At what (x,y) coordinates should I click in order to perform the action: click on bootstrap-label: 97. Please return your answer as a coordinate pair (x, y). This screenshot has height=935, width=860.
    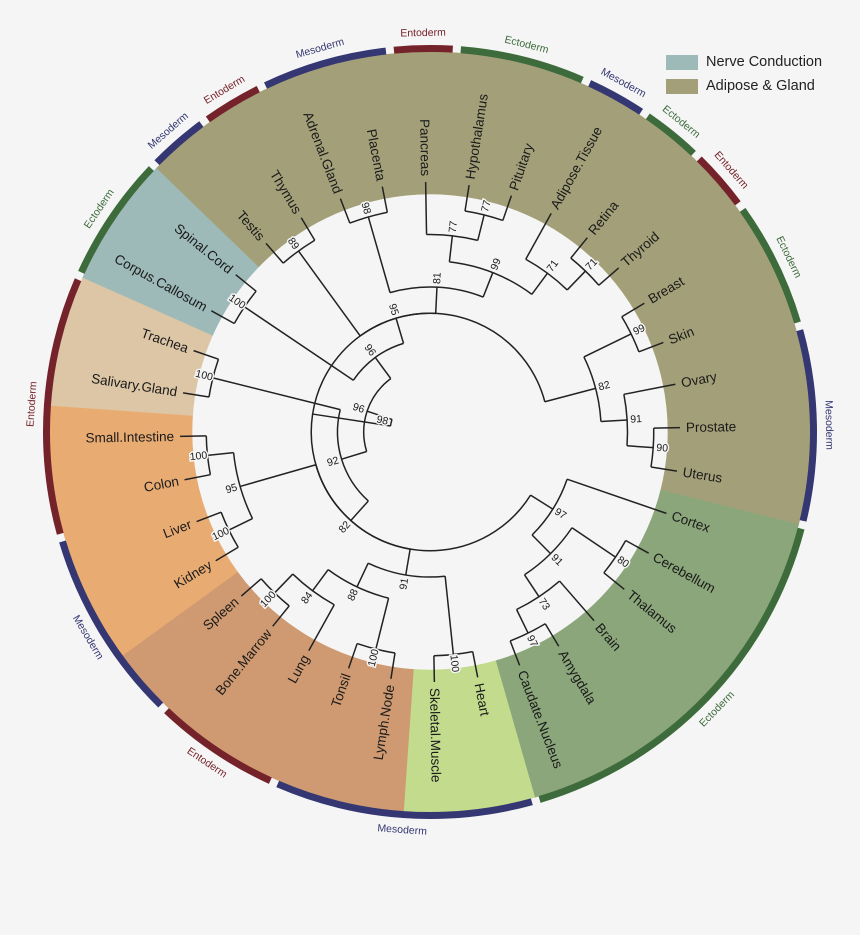
    Looking at the image, I should click on (560, 514).